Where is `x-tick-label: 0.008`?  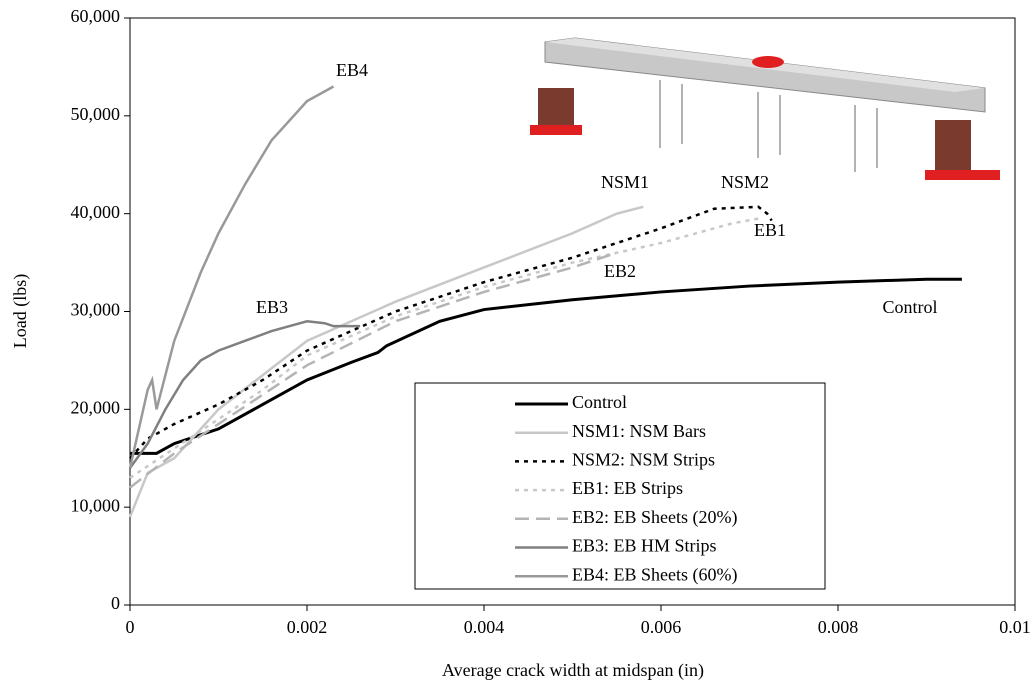 x-tick-label: 0.008 is located at coordinates (838, 627).